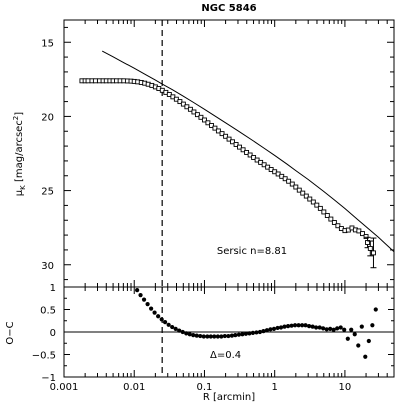 The height and width of the screenshot is (415, 409). I want to click on chart-title: NGC 5846, so click(228, 8).